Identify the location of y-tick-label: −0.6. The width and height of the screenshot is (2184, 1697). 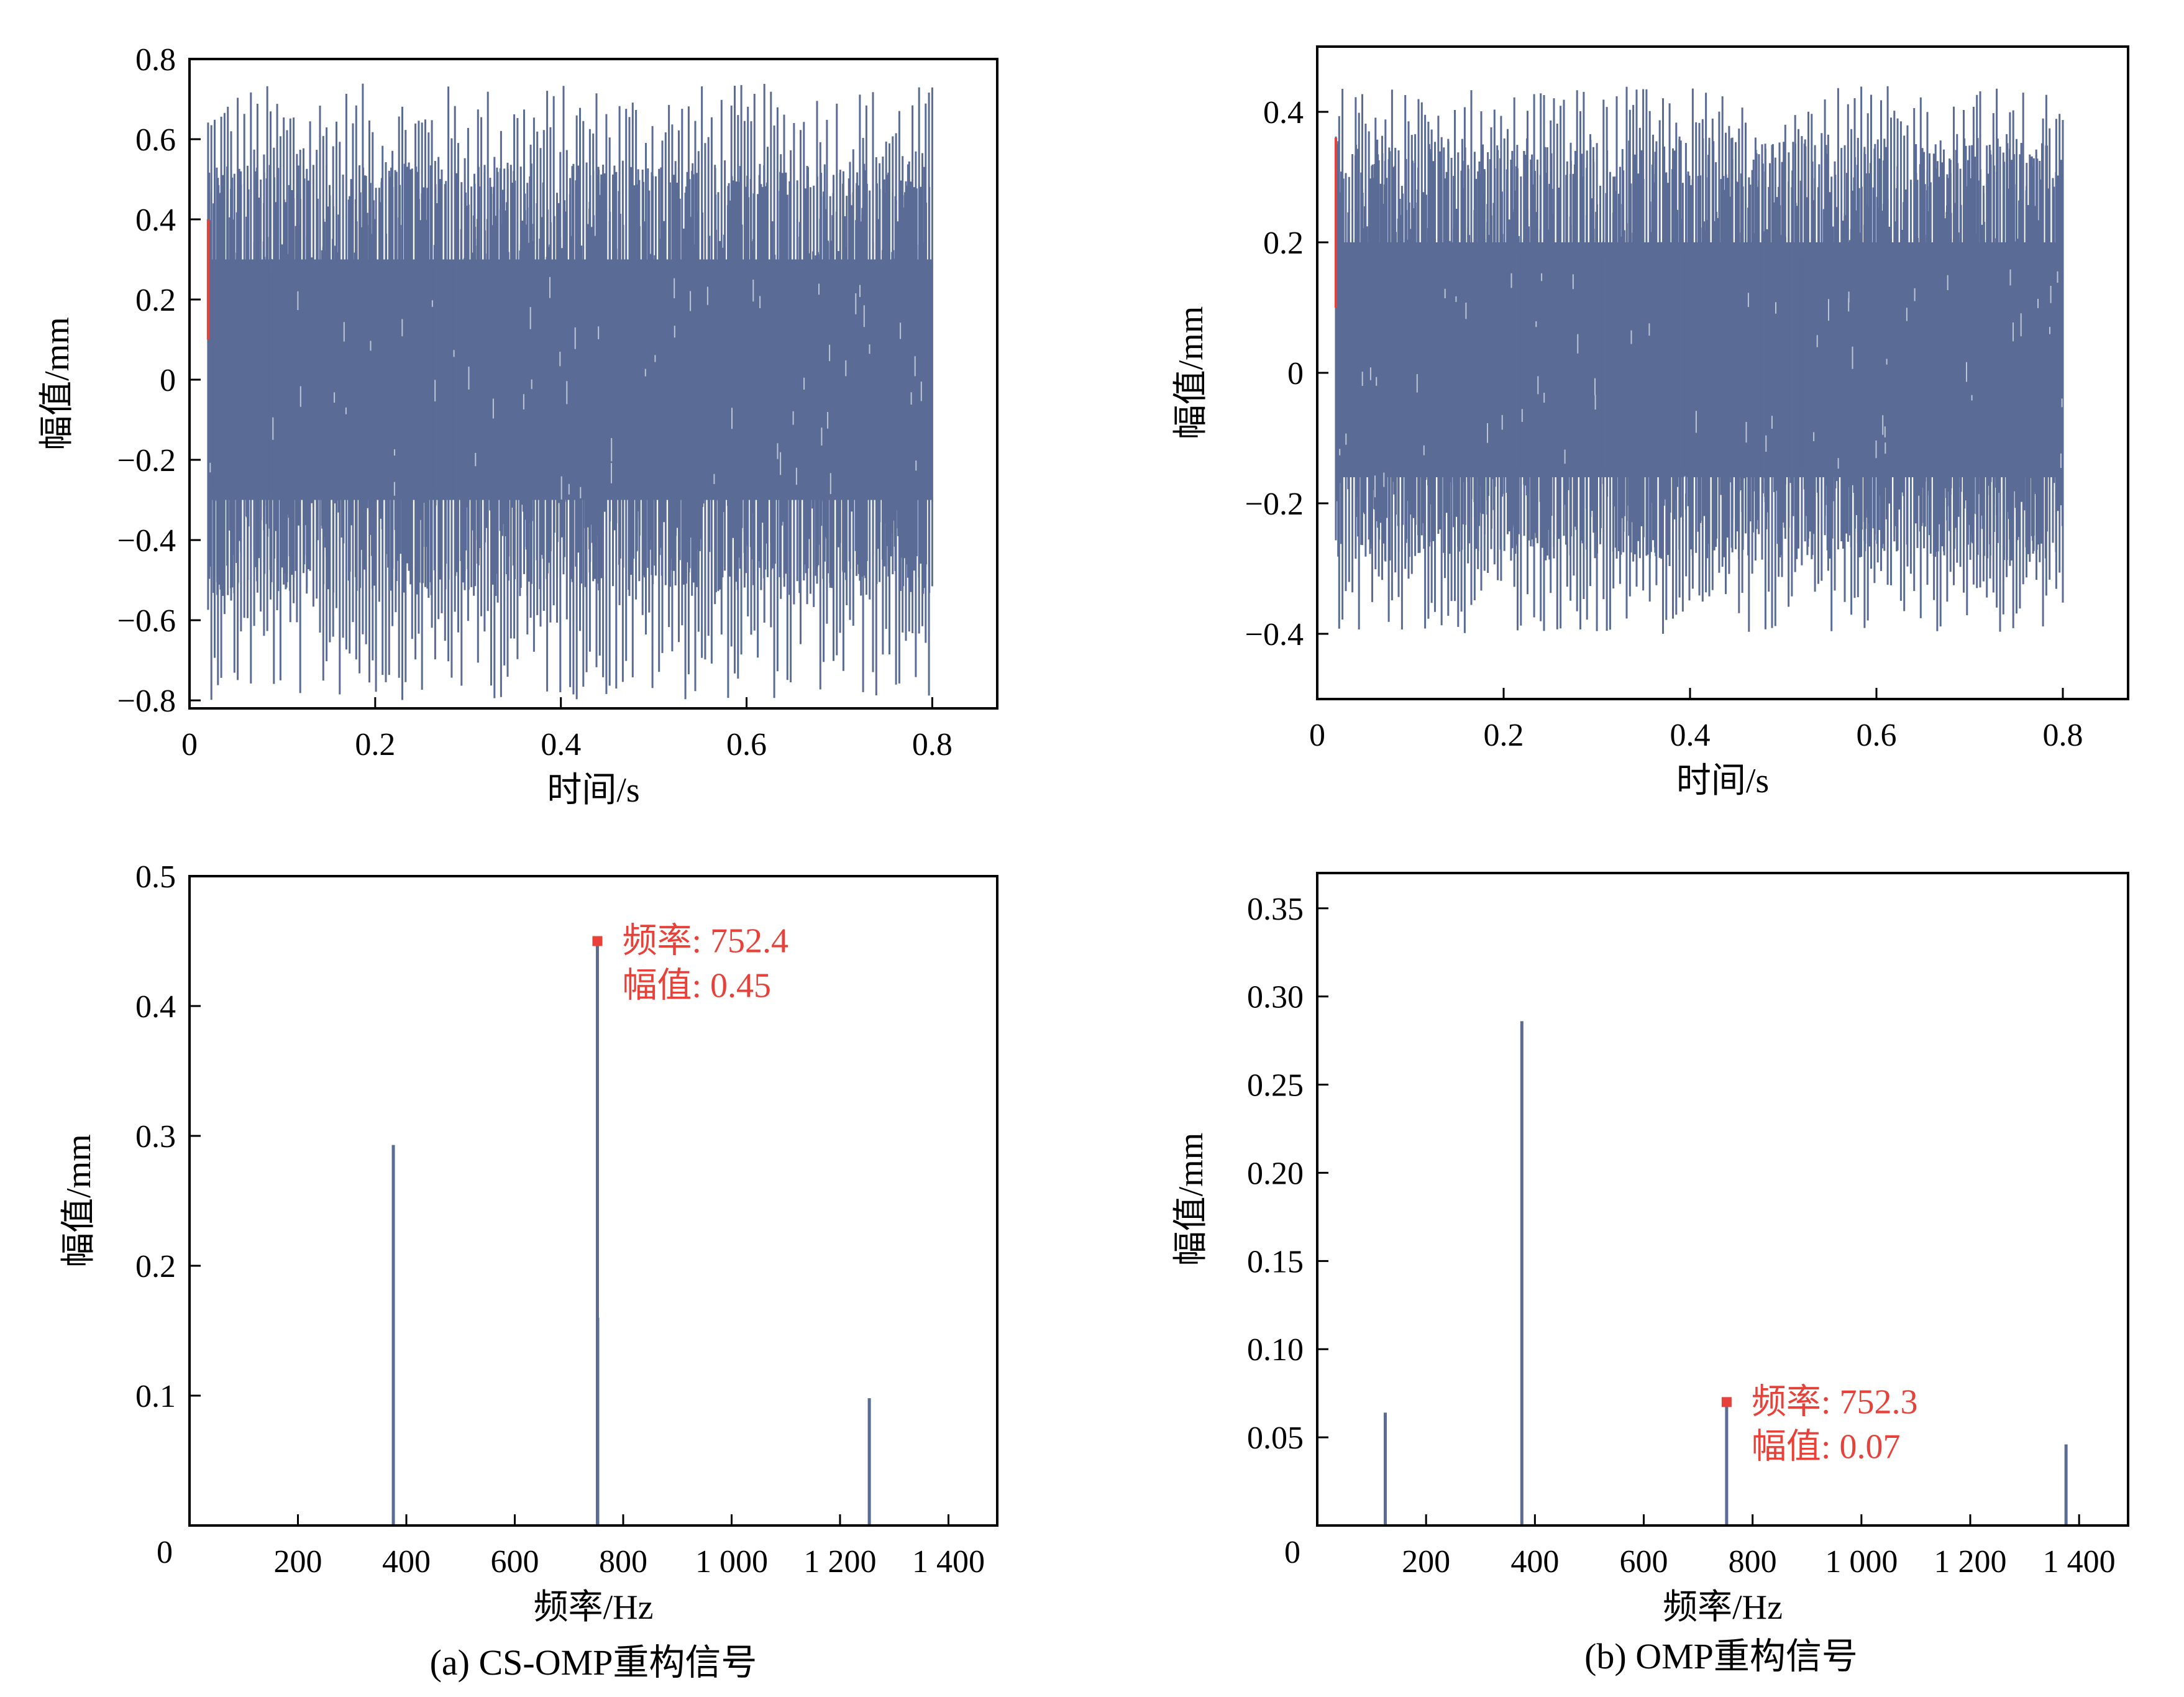
(147, 621).